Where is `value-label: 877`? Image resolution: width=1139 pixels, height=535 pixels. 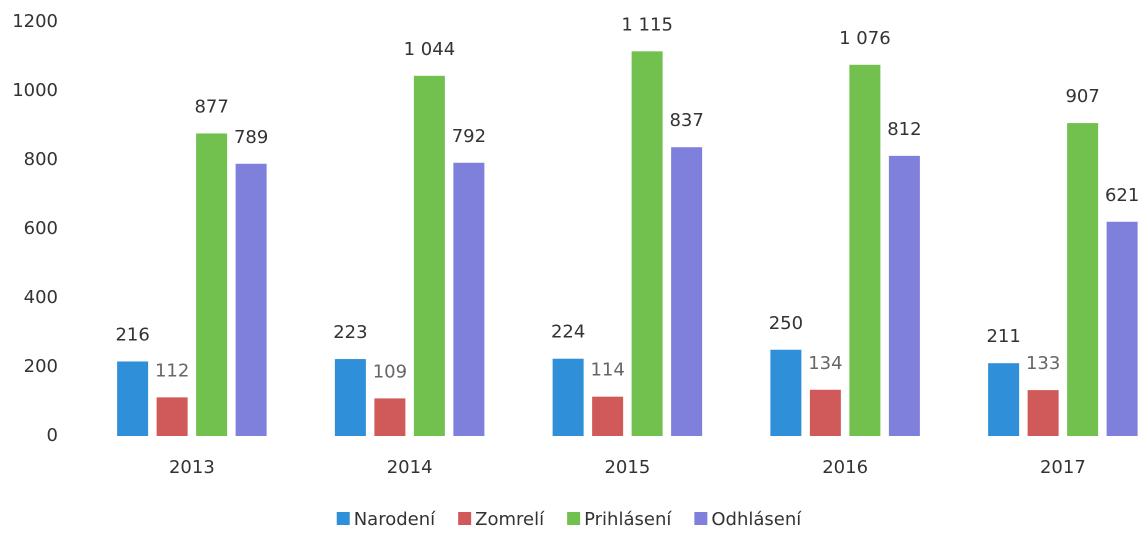
value-label: 877 is located at coordinates (211, 106).